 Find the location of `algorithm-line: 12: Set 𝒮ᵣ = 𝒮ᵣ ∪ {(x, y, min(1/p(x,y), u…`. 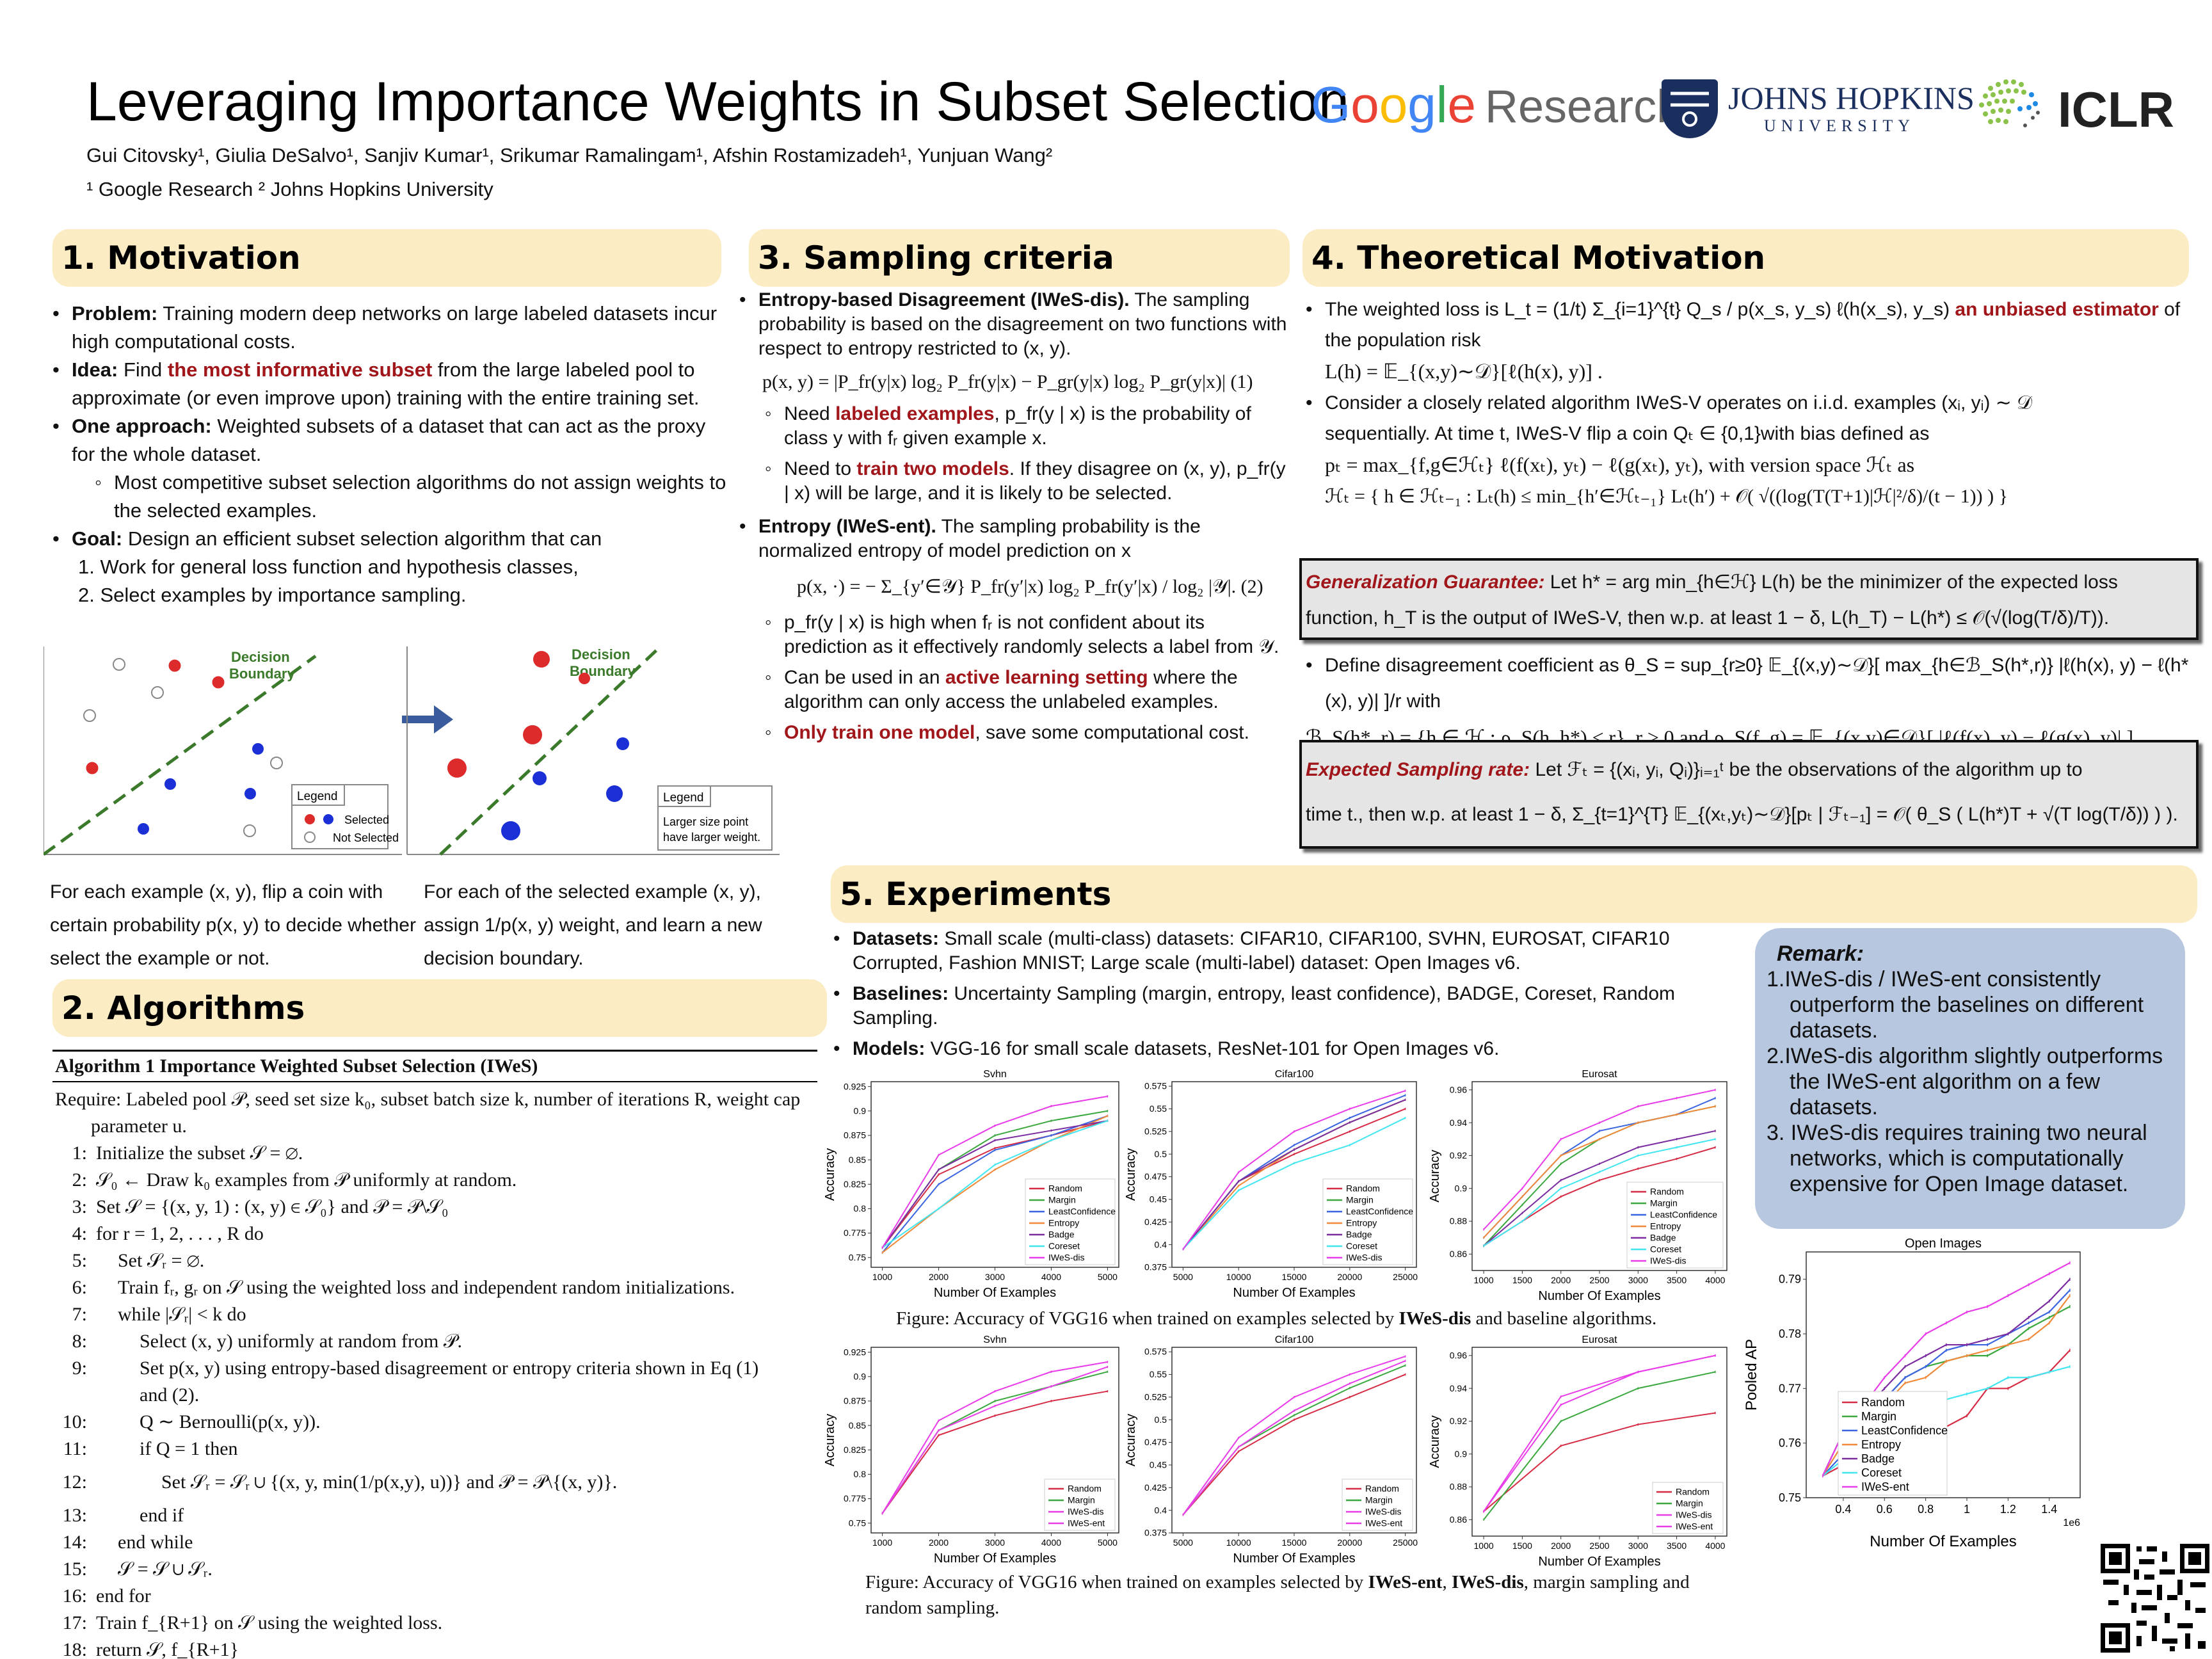

algorithm-line: 12: Set 𝒮ᵣ = 𝒮ᵣ ∪ {(x, y, min(1/p(x,y), u… is located at coordinates (340, 1482).